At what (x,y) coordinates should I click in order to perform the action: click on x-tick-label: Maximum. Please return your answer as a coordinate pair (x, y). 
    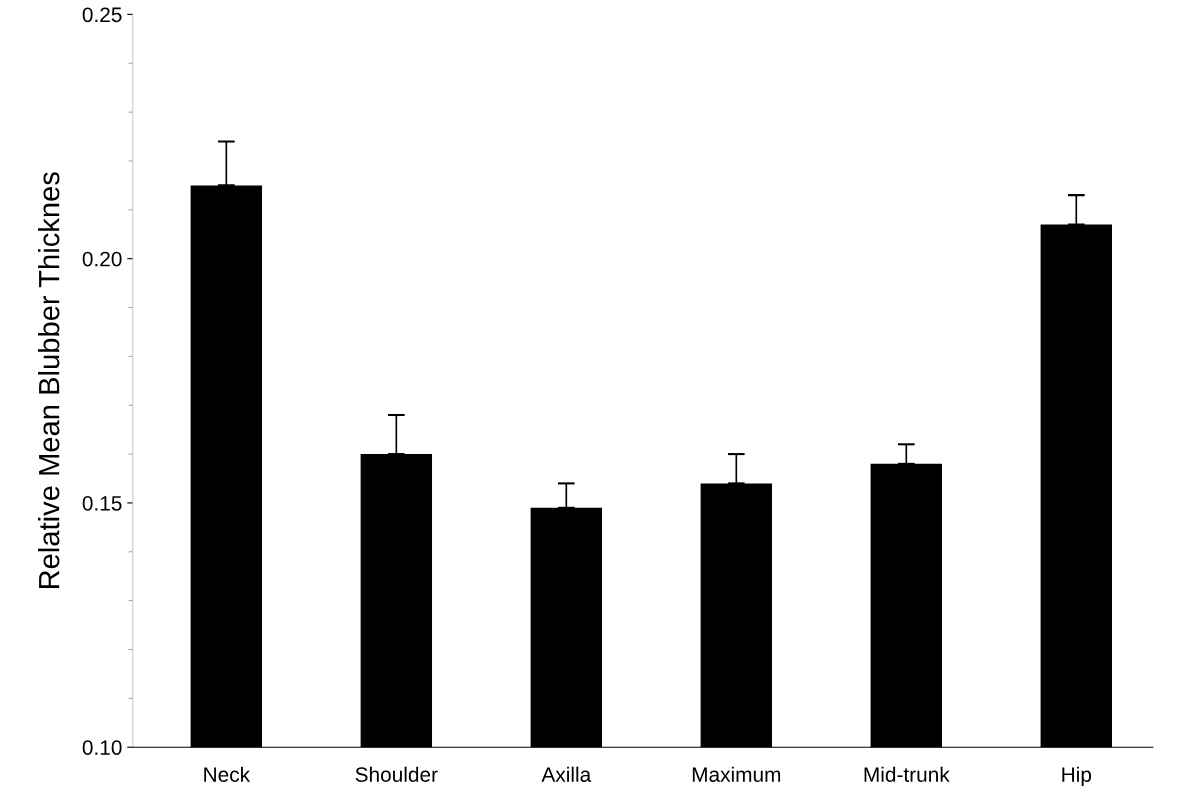
    Looking at the image, I should click on (736, 774).